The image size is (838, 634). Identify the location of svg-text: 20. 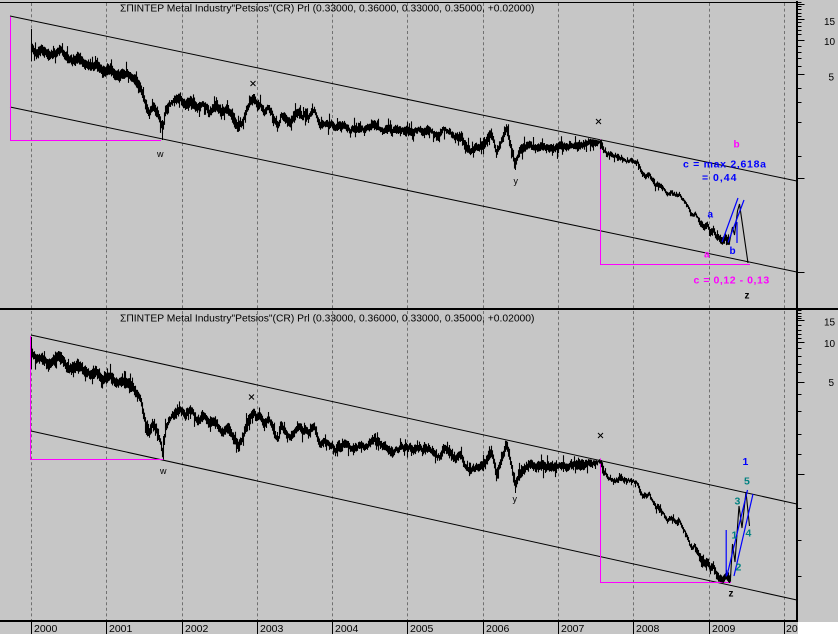
(792, 628).